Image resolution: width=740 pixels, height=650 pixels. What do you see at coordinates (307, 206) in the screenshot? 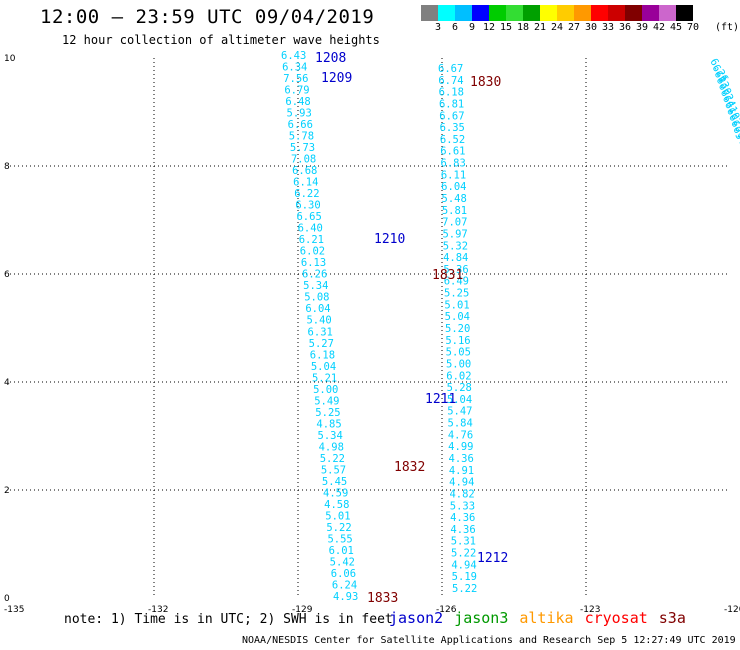
I see `swh-value: 6.30` at bounding box center [307, 206].